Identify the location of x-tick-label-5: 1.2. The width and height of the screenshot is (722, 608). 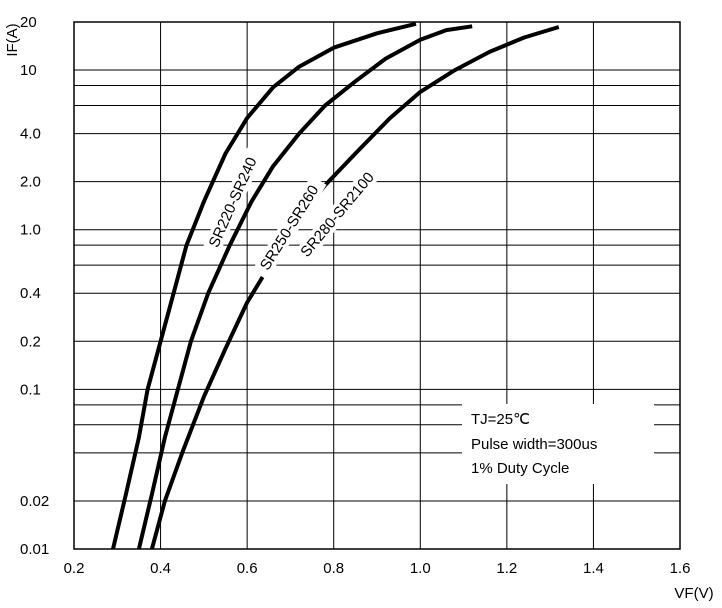
(506, 568).